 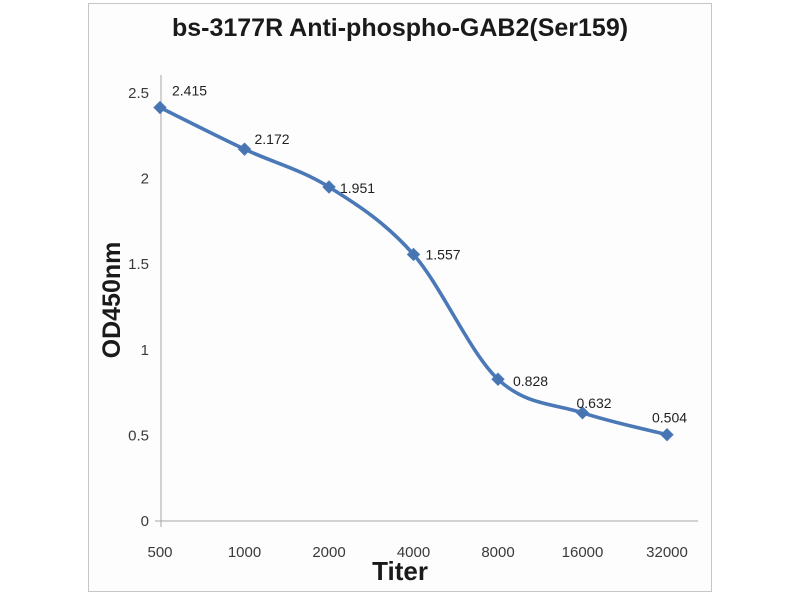 I want to click on data-point-label: 0.504, so click(x=669, y=418).